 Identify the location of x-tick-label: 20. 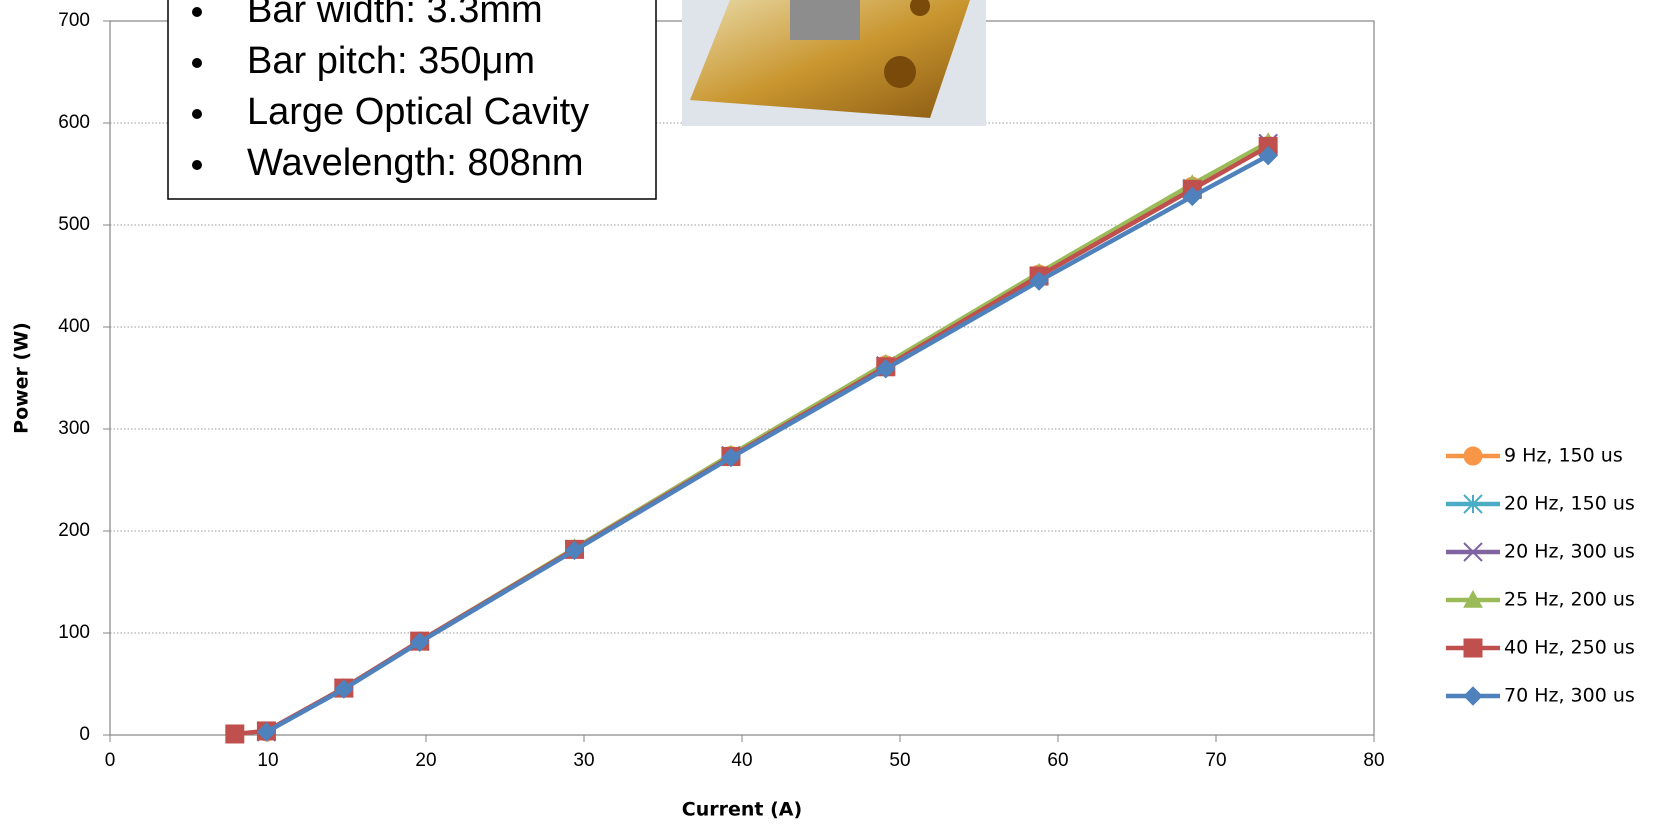
(425, 760).